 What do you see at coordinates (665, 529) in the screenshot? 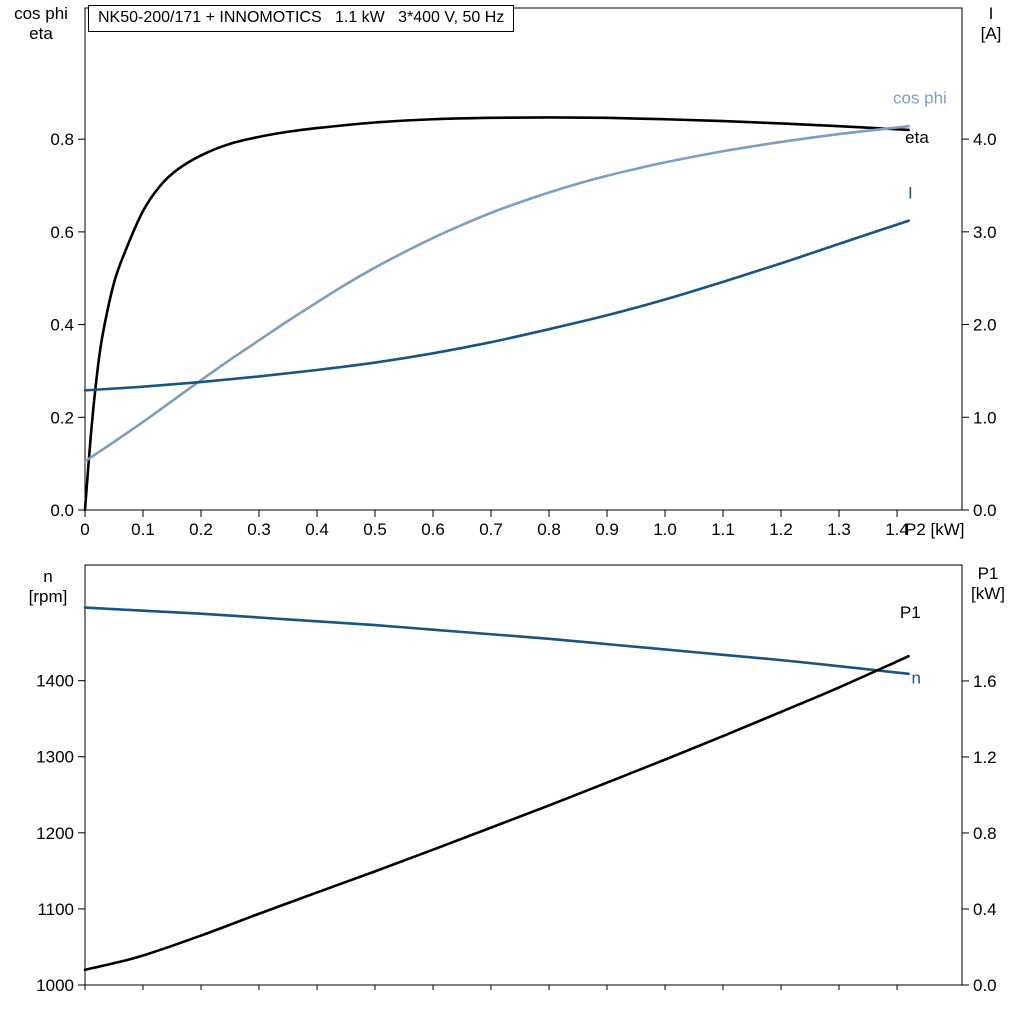
I see `motor-electrical-chart-x-tick-label: 1.0` at bounding box center [665, 529].